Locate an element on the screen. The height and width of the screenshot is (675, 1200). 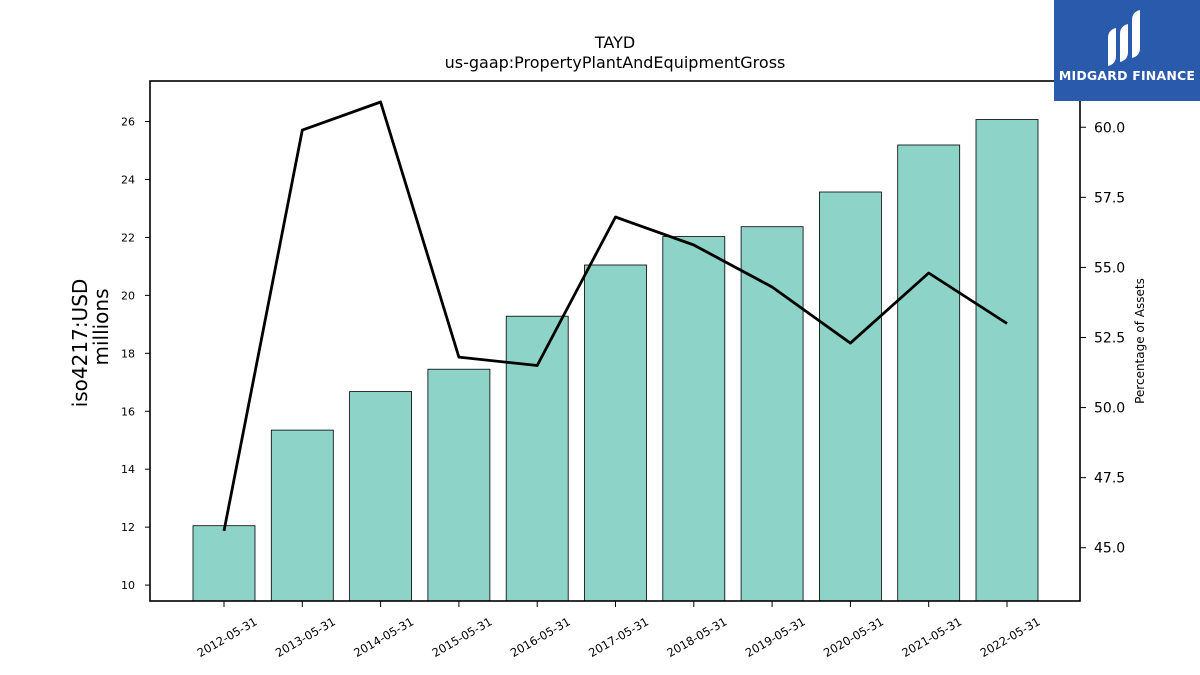
y-axis-unit-label: millions is located at coordinates (101, 326).